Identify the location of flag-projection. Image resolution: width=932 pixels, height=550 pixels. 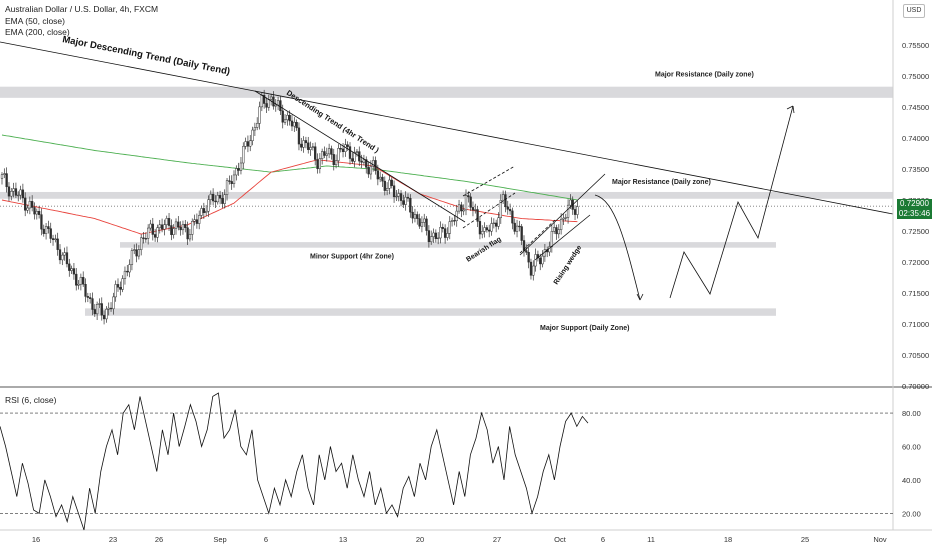
(537, 236).